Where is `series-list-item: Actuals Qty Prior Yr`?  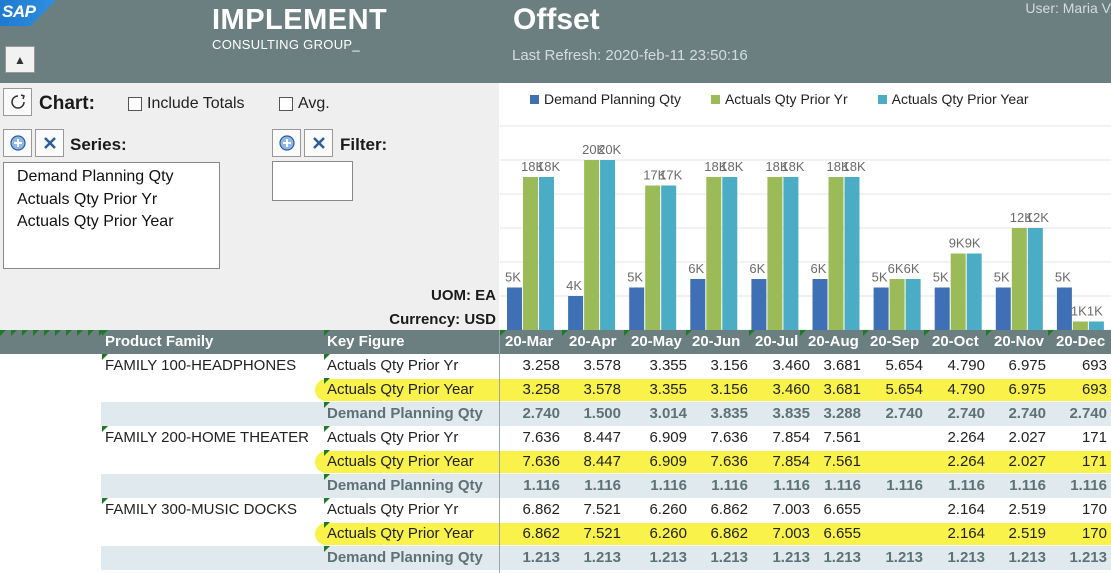
series-list-item: Actuals Qty Prior Yr is located at coordinates (87, 199).